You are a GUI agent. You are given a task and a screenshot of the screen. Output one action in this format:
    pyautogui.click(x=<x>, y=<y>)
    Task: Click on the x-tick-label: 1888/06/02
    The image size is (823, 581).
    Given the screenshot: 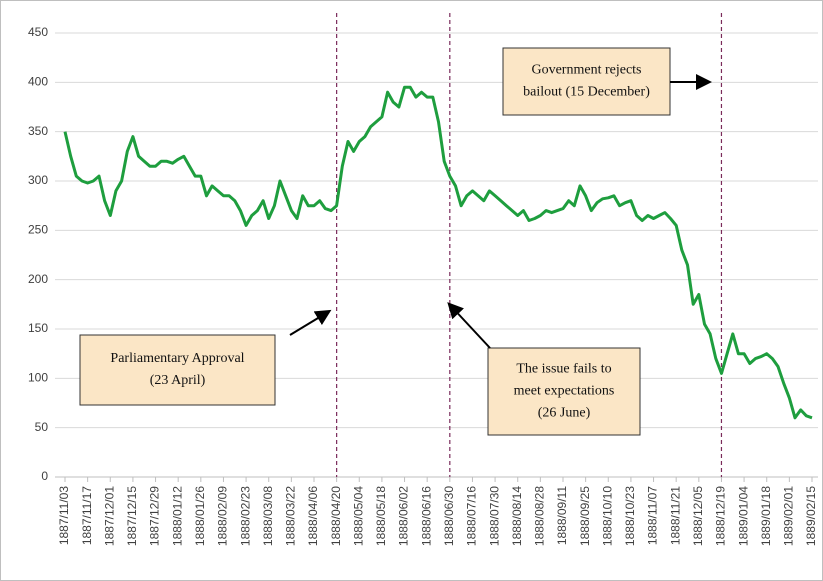 What is the action you would take?
    pyautogui.click(x=404, y=516)
    